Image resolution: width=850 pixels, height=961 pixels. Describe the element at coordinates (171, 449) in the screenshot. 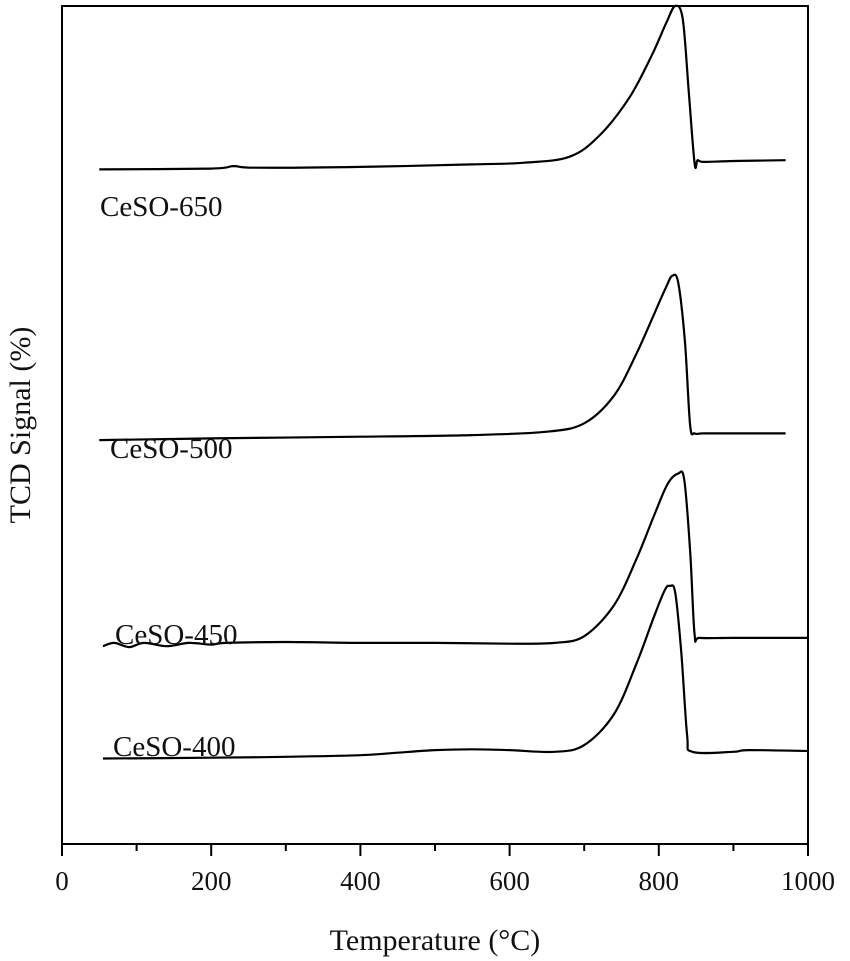

I see `label-ceso-500: CeSO-500` at that location.